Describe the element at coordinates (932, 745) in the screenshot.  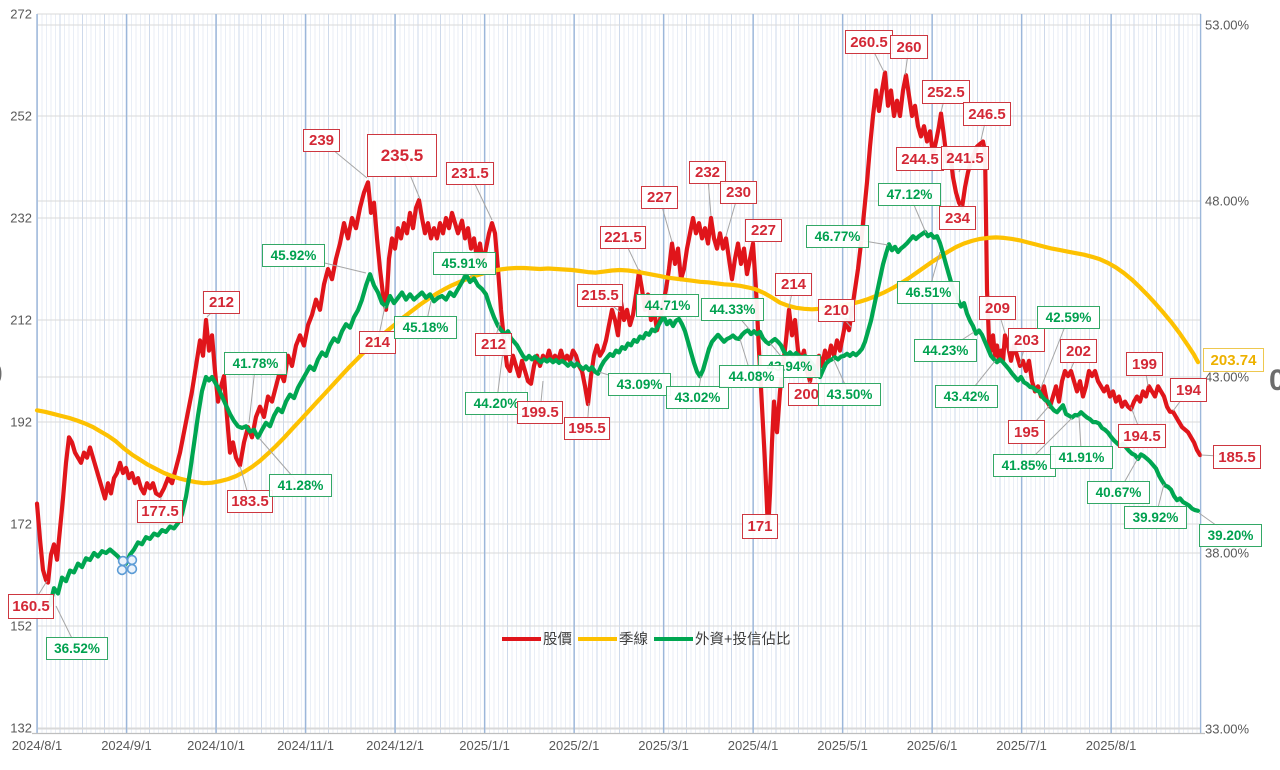
I see `date-axis-tick: 2025/6/1` at that location.